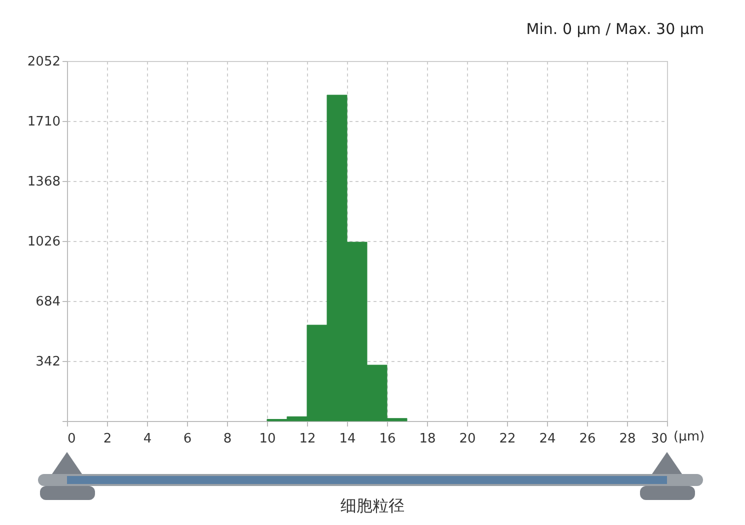 This screenshot has height=525, width=745. I want to click on y-tick-label: 342, so click(48, 362).